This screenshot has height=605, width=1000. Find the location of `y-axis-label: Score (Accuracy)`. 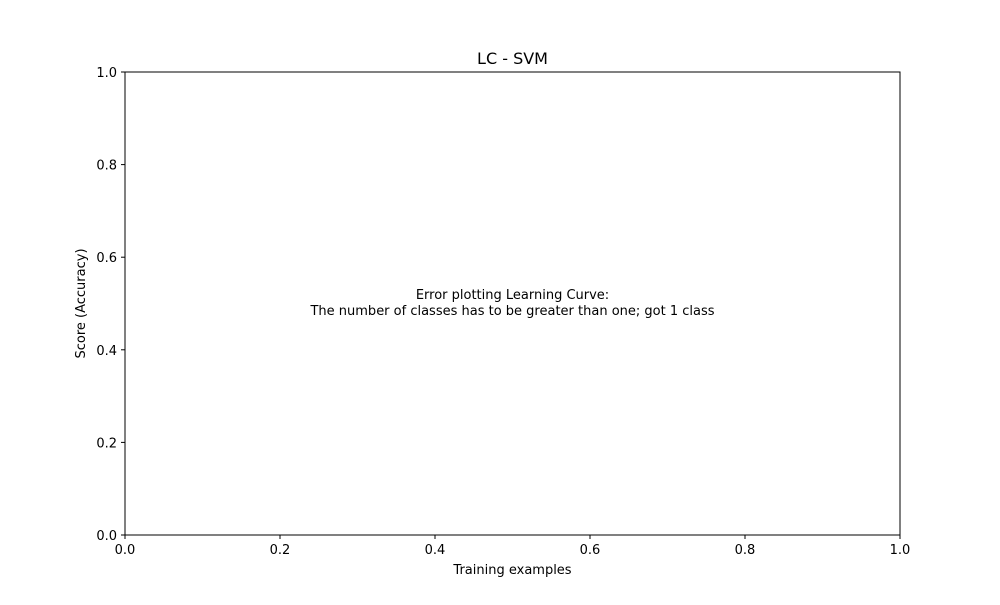

y-axis-label: Score (Accuracy) is located at coordinates (81, 303).